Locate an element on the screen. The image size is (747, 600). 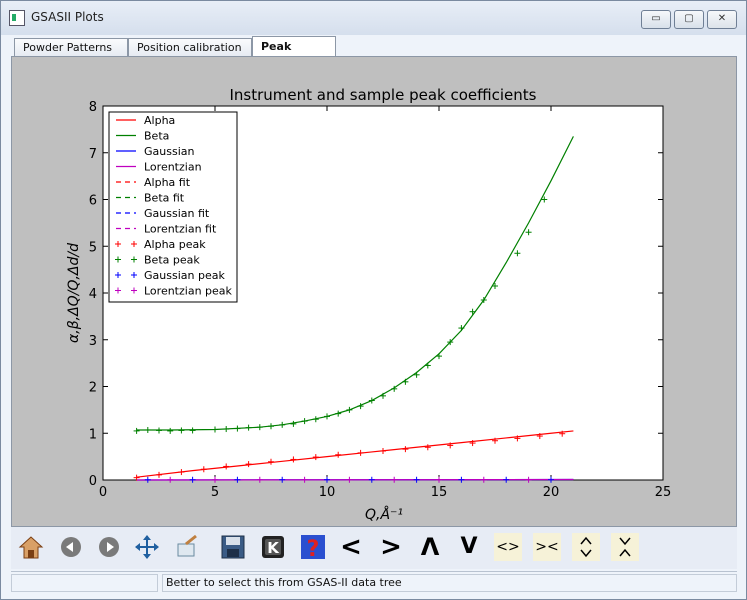
zoom-icon is located at coordinates (187, 547).